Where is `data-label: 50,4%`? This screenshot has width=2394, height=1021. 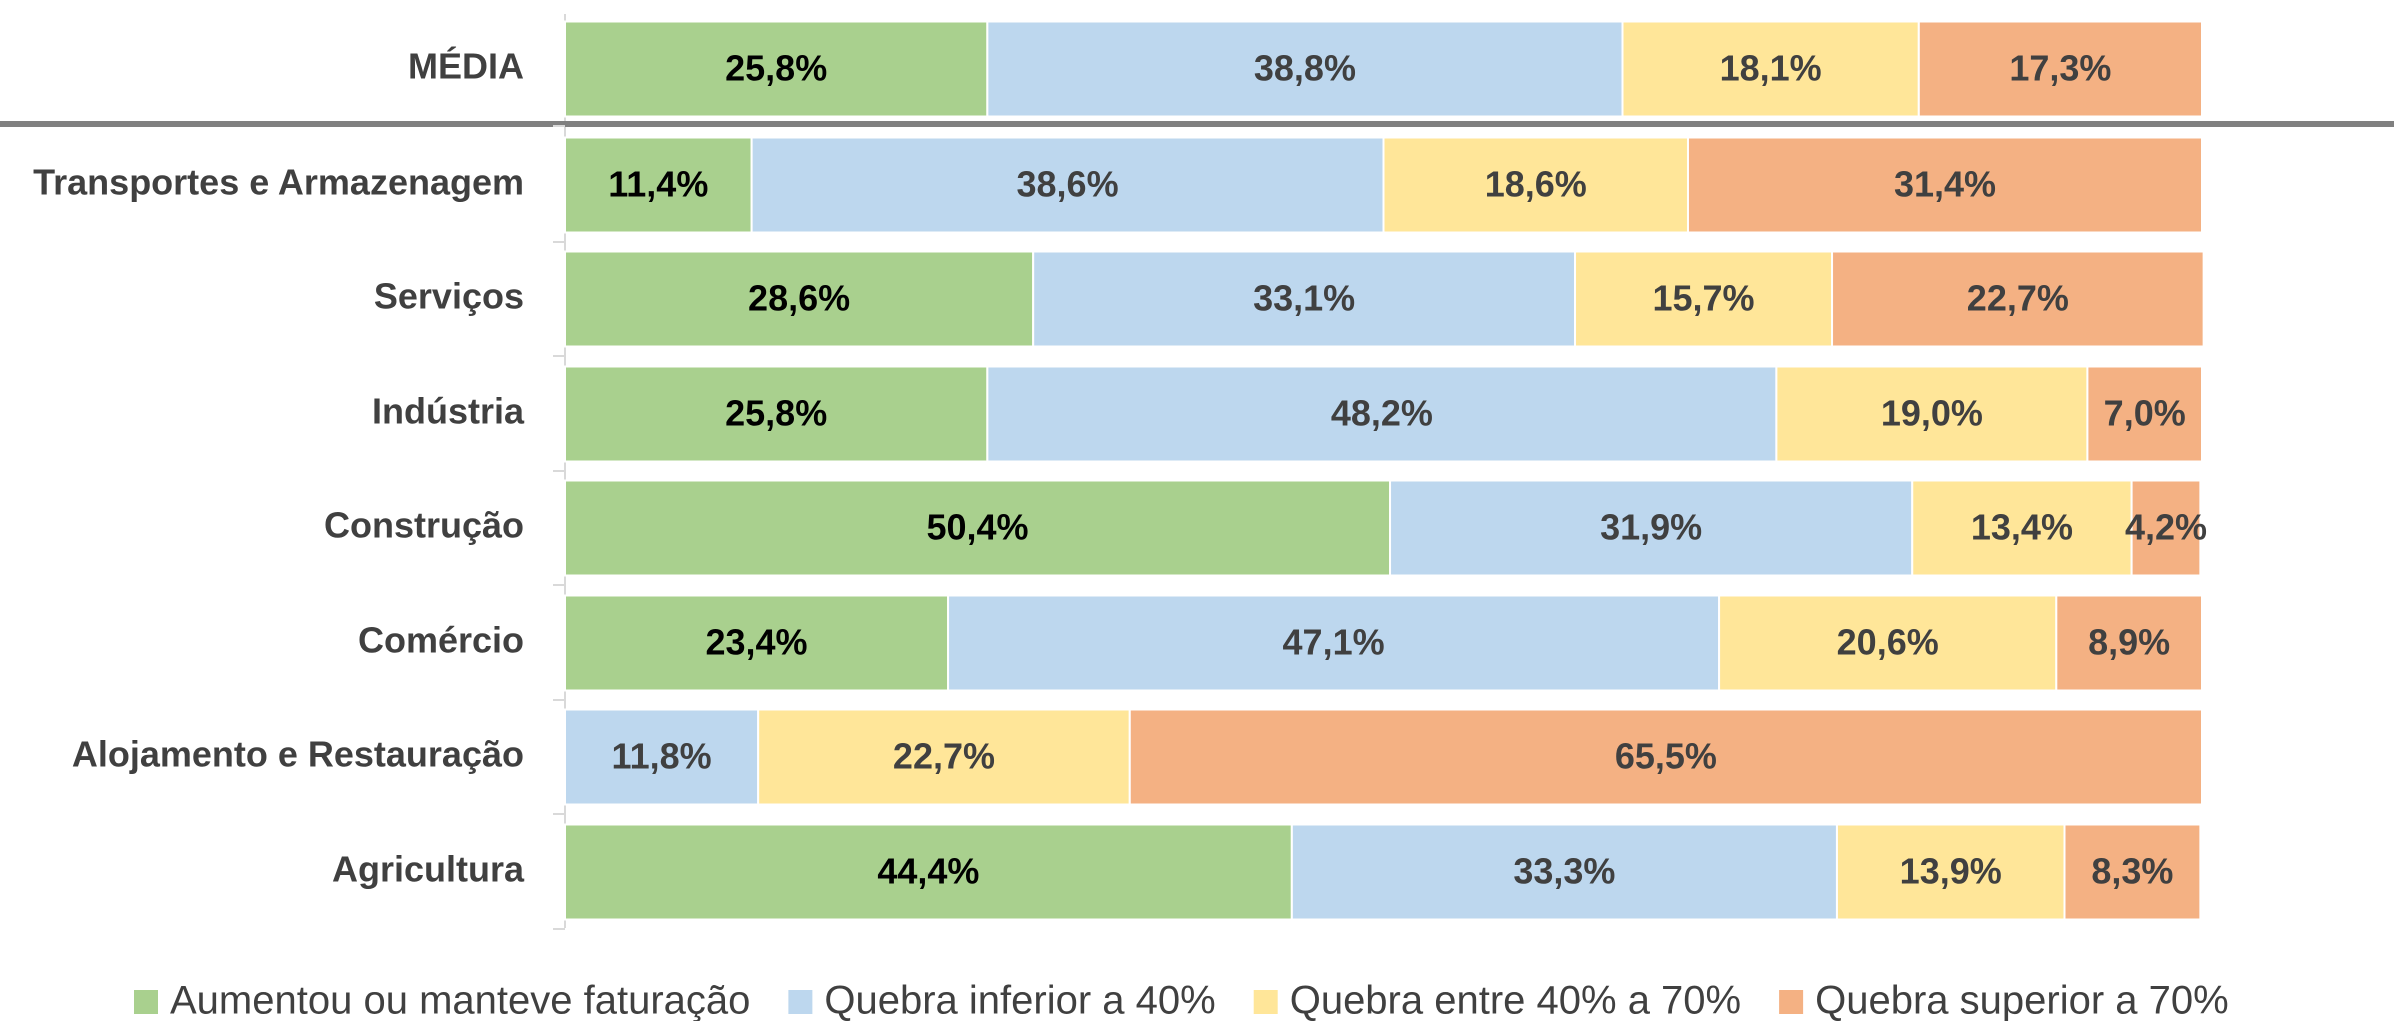
data-label: 50,4% is located at coordinates (977, 527).